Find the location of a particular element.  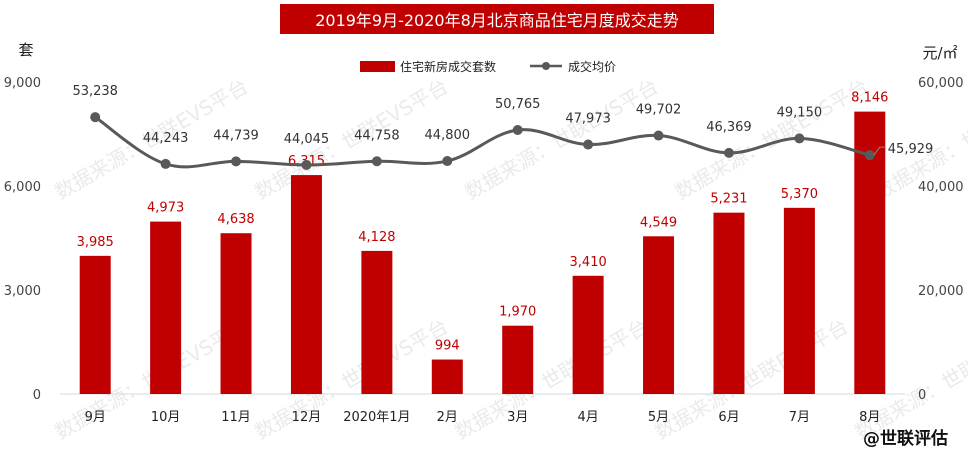

left-axis-tick: 6,000 is located at coordinates (22, 187).